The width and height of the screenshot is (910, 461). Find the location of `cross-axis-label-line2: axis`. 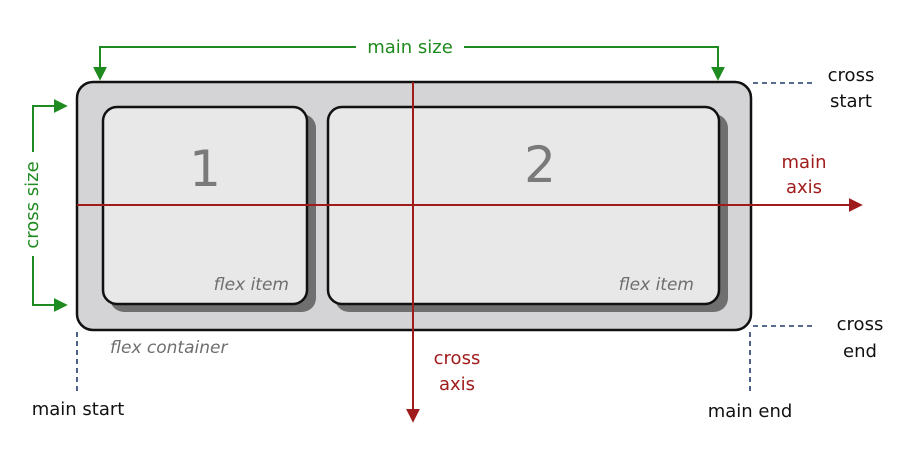

cross-axis-label-line2: axis is located at coordinates (457, 384).